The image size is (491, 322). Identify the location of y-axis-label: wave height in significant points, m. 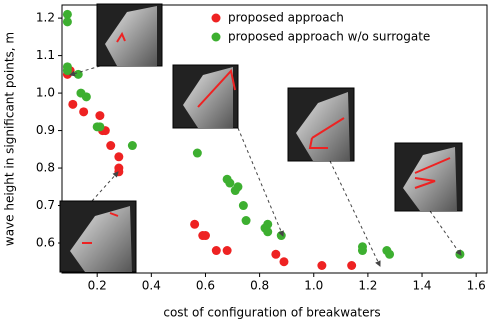
(10, 139).